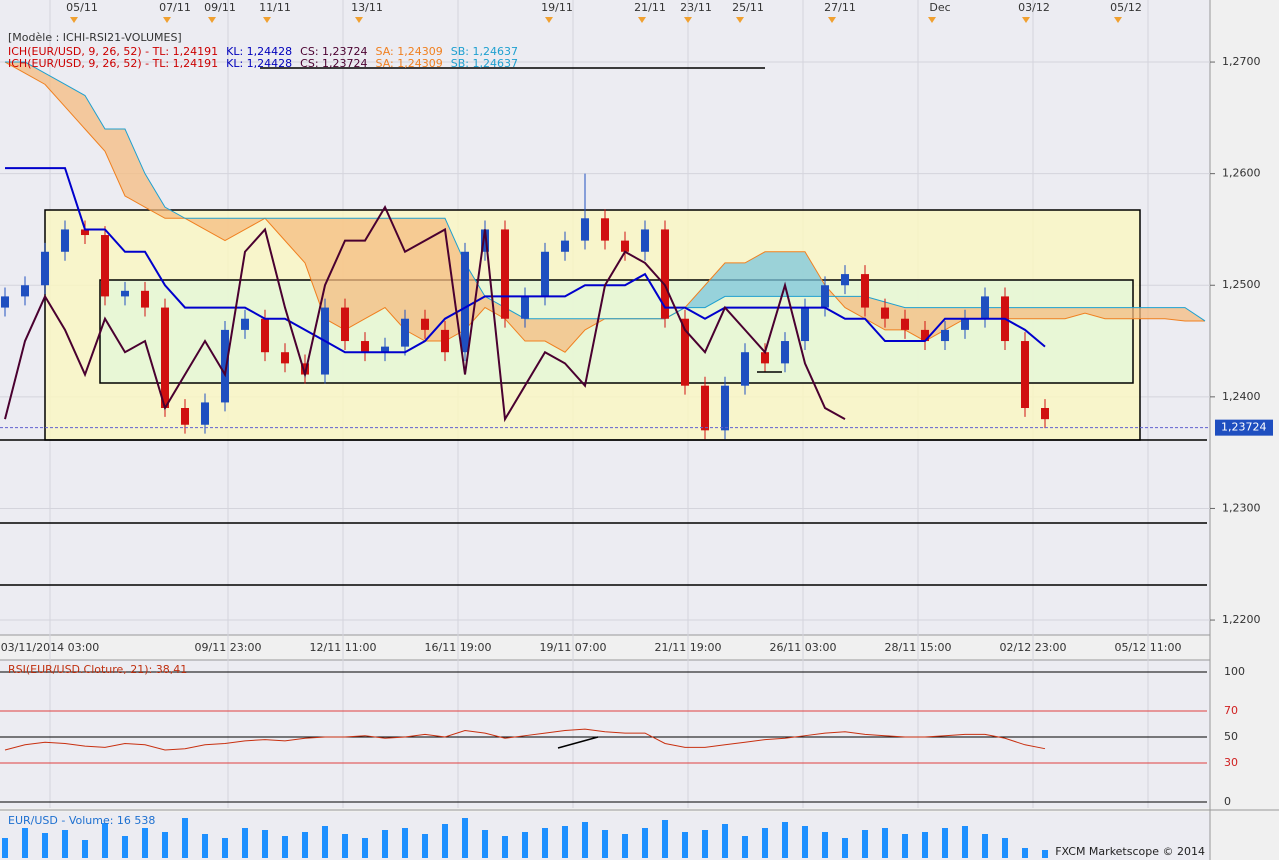 This screenshot has height=860, width=1279. Describe the element at coordinates (1148, 647) in the screenshot. I see `x-tick-label: 05/12 11:00` at that location.